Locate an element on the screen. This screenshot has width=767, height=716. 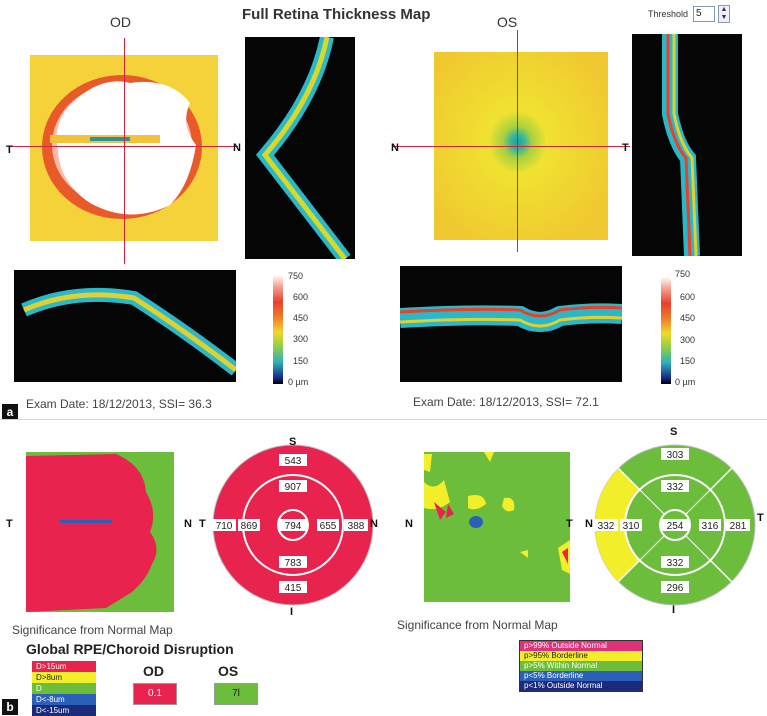
od-exam-info: Exam Date: 18/12/2013, SSI= 36.3 is located at coordinates (119, 404).